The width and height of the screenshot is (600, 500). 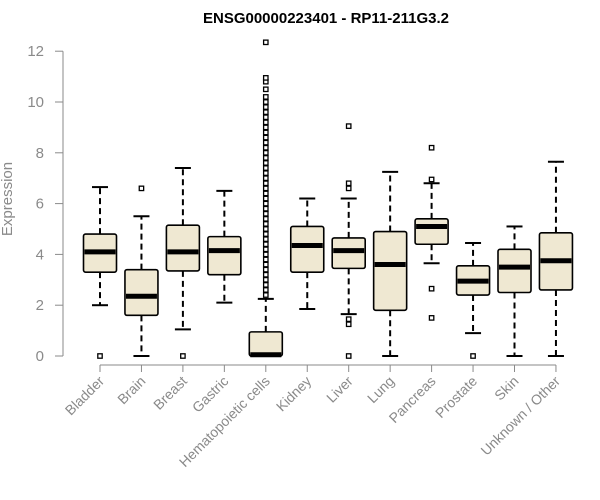 What do you see at coordinates (380, 389) in the screenshot?
I see `x-tick-label: Lung` at bounding box center [380, 389].